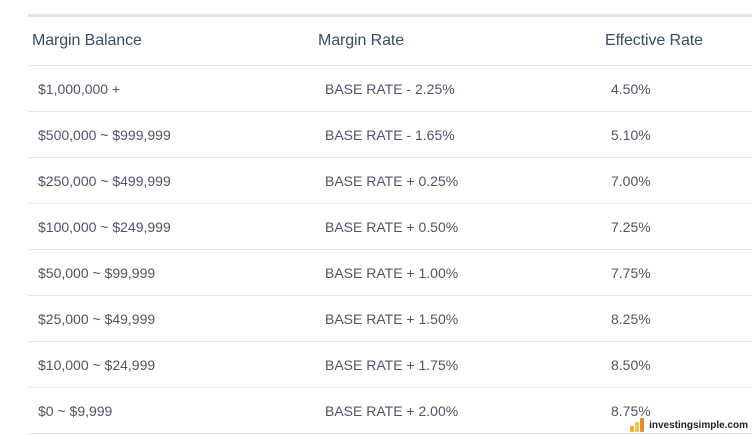  I want to click on cell-margin-balance: $100,000 ~ $249,999, so click(104, 226).